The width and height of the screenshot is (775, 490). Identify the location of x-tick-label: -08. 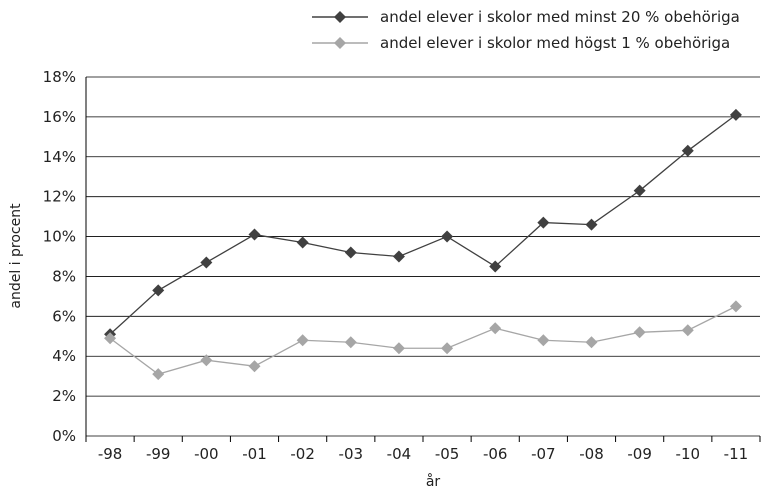
(591, 454).